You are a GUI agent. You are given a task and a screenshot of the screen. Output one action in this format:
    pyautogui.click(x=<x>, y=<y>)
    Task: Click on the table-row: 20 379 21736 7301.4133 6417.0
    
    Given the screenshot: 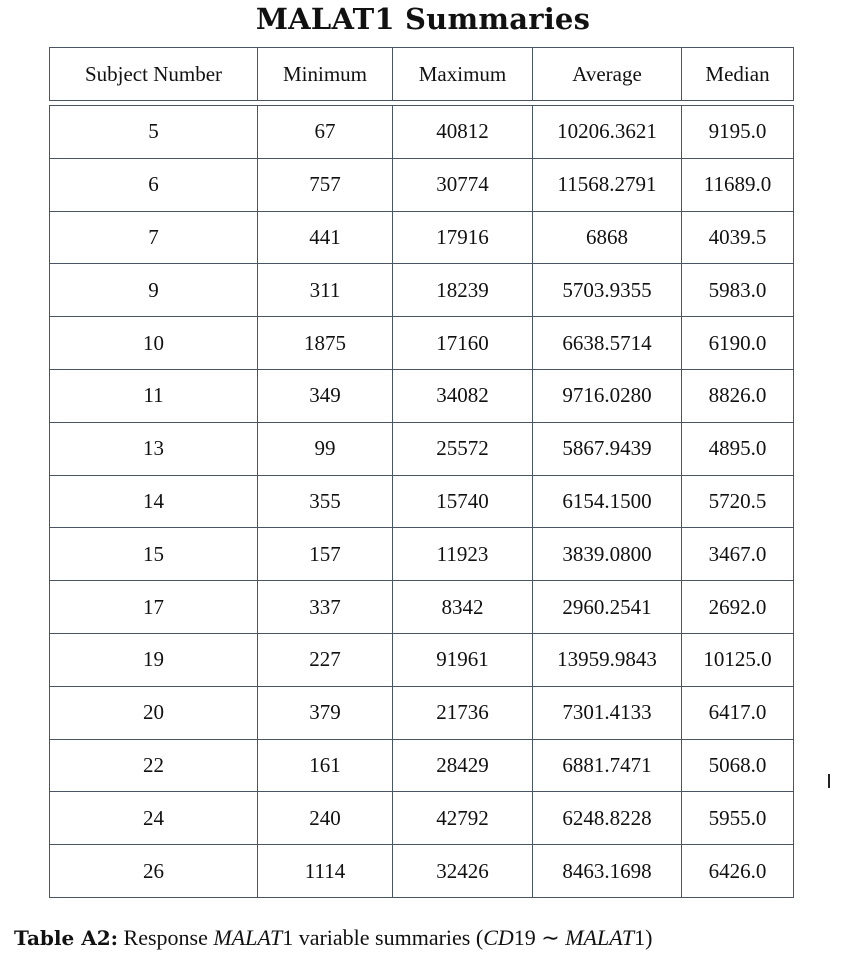 What is the action you would take?
    pyautogui.click(x=421, y=712)
    